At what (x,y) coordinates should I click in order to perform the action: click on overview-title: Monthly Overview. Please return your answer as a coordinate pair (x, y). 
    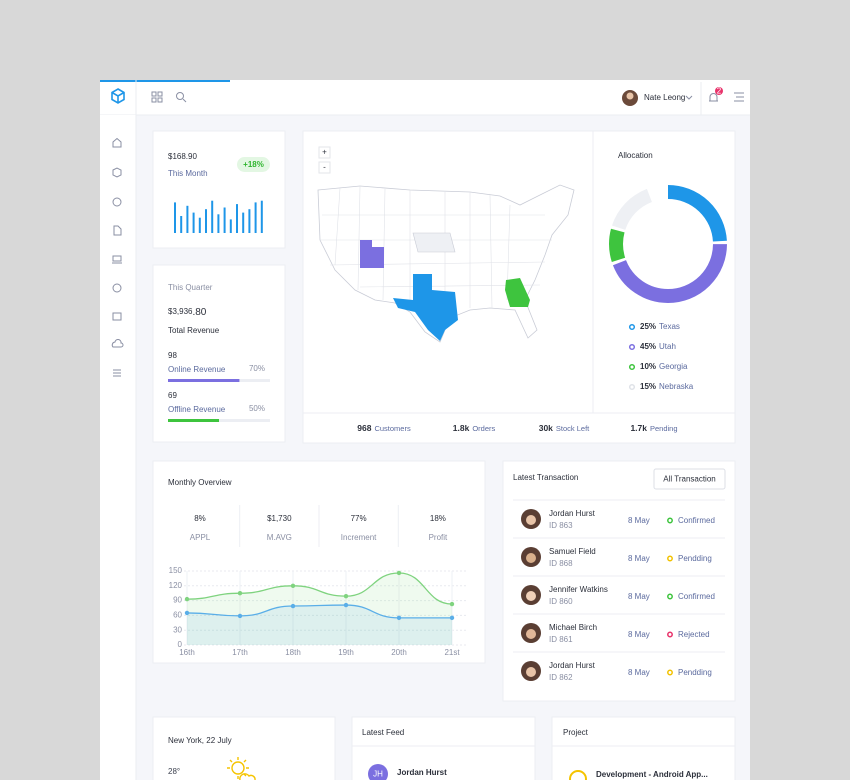
    Looking at the image, I should click on (200, 482).